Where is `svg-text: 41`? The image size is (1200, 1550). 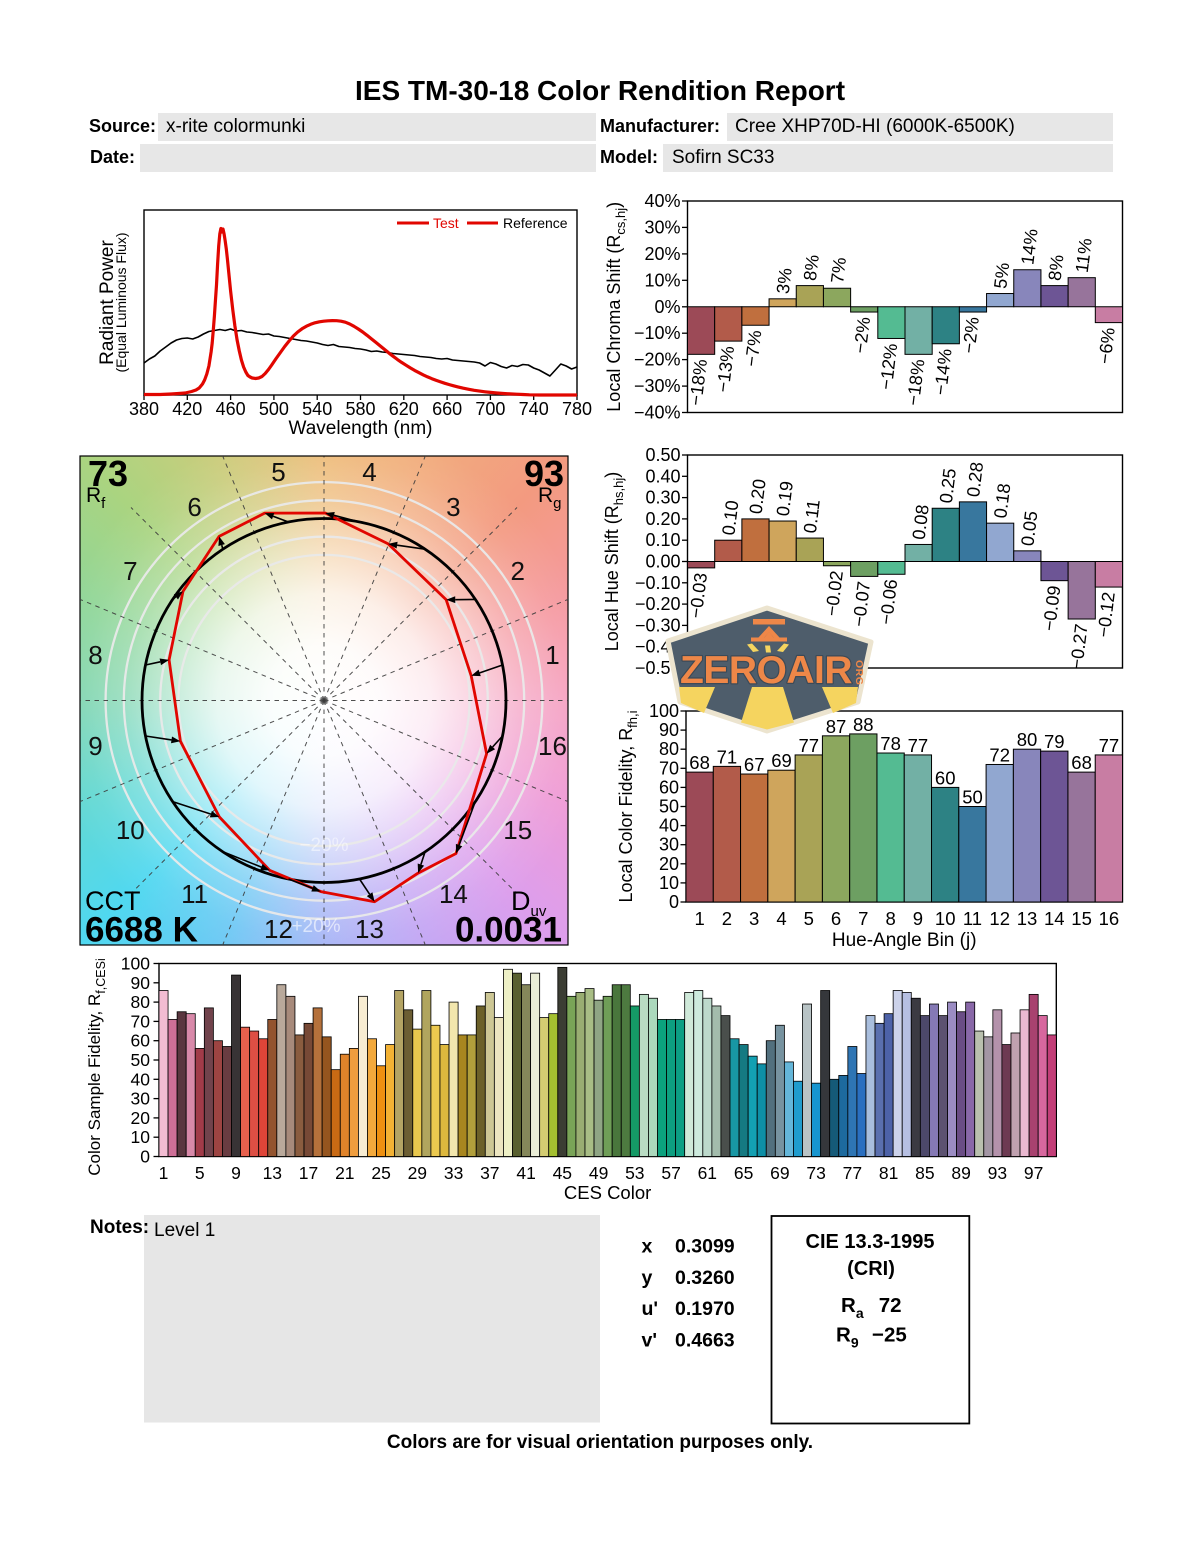
svg-text: 41 is located at coordinates (525, 1173).